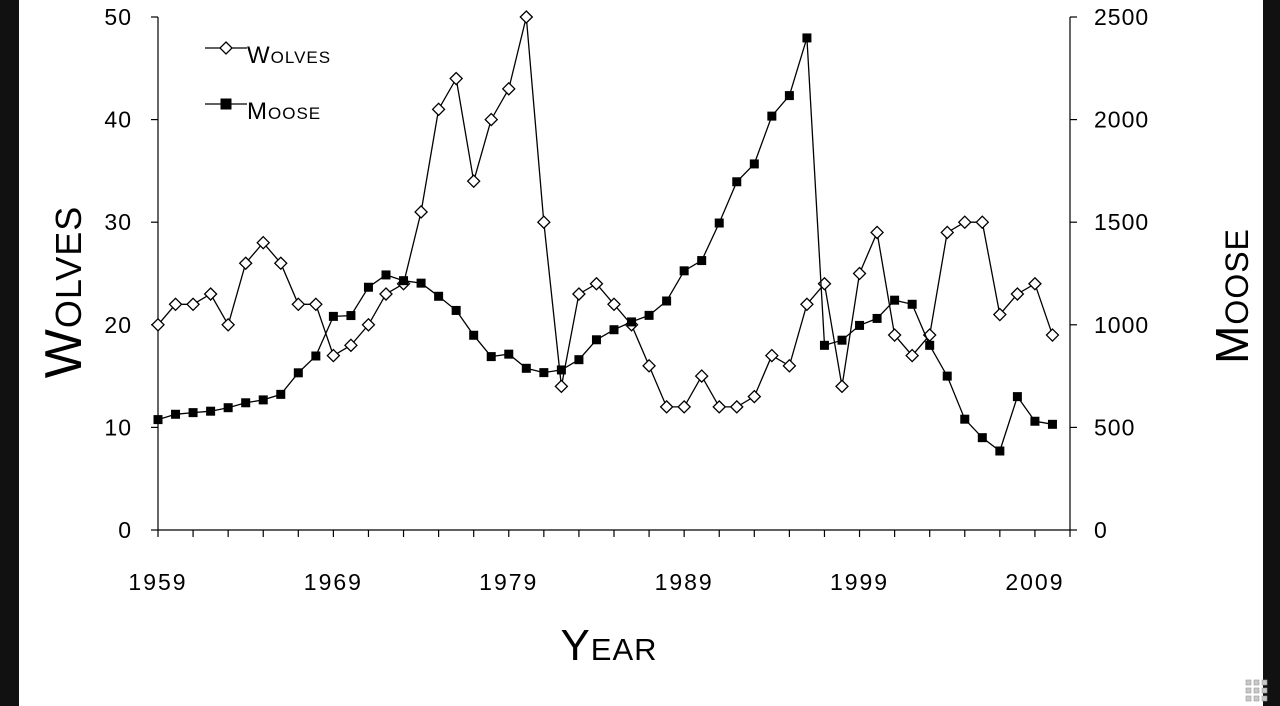 Image resolution: width=1280 pixels, height=706 pixels. I want to click on right-y-tick-label: 1500, so click(1121, 222).